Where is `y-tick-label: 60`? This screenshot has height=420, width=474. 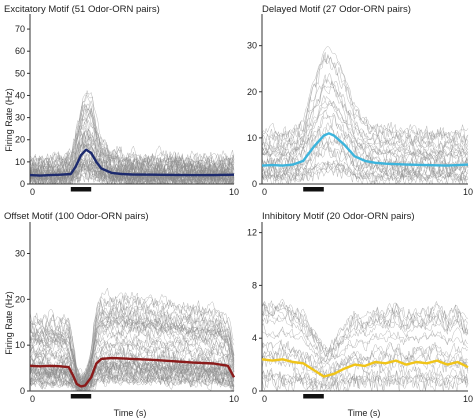
y-tick-label: 60 is located at coordinates (20, 51).